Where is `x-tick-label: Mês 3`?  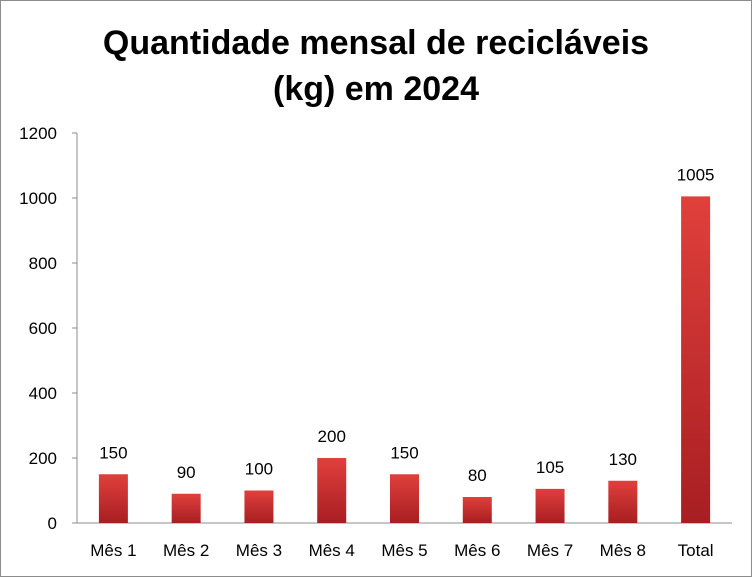 x-tick-label: Mês 3 is located at coordinates (259, 550).